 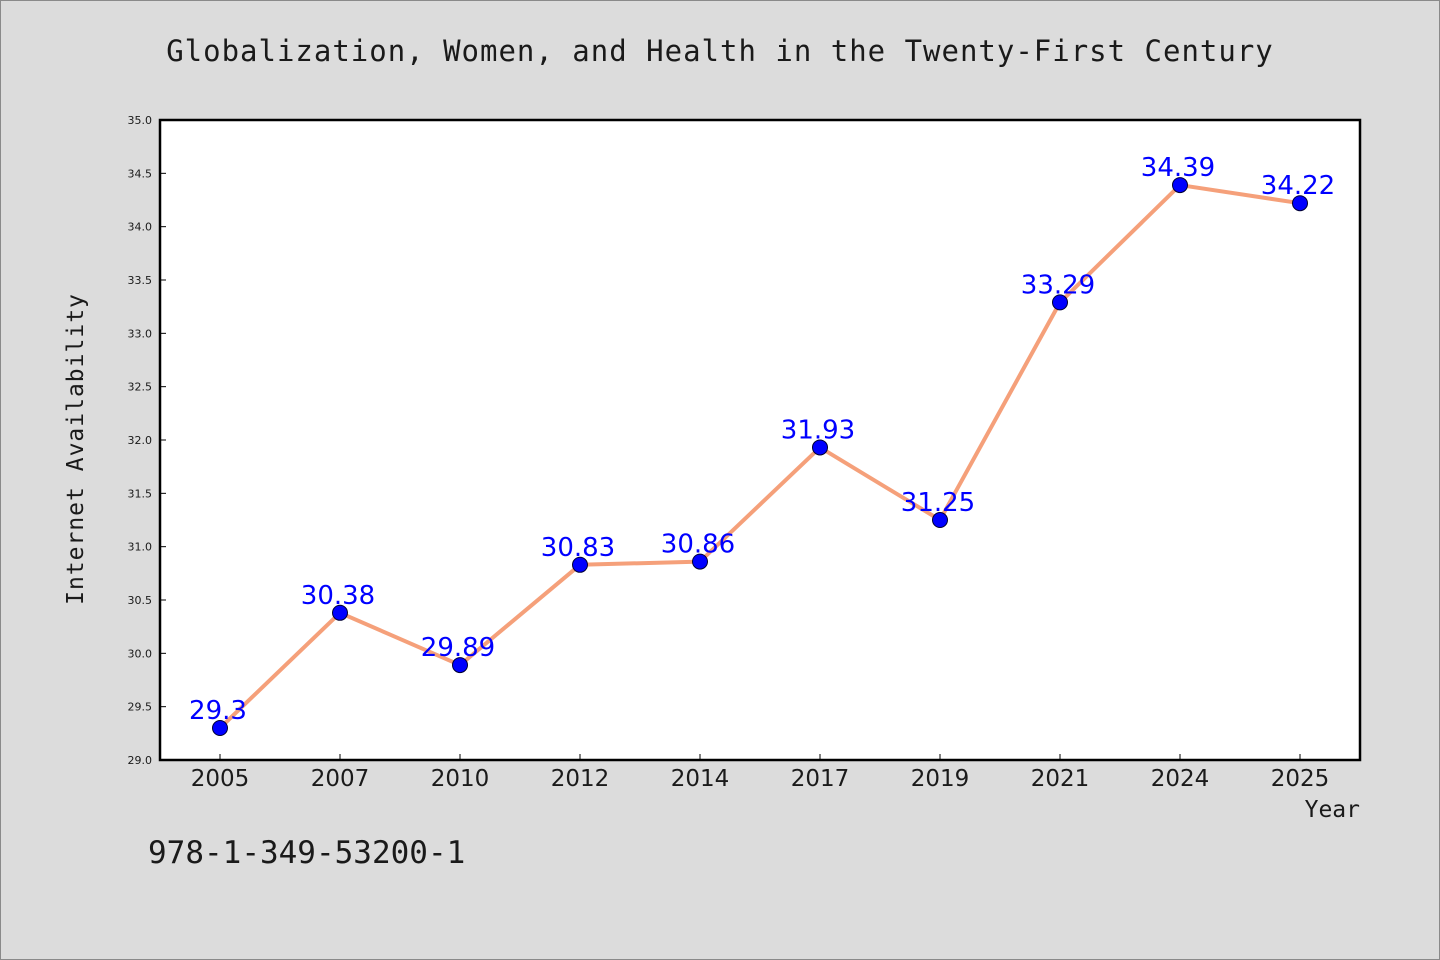 I want to click on y-tick-label: 31.5, so click(x=140, y=493).